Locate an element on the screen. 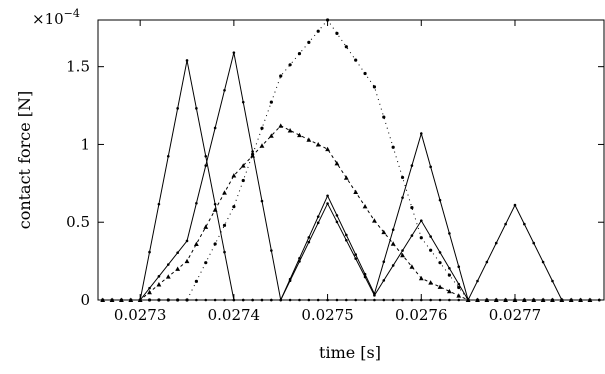 The image size is (605, 374). y-multiplier-base: ×10 is located at coordinates (48, 19).